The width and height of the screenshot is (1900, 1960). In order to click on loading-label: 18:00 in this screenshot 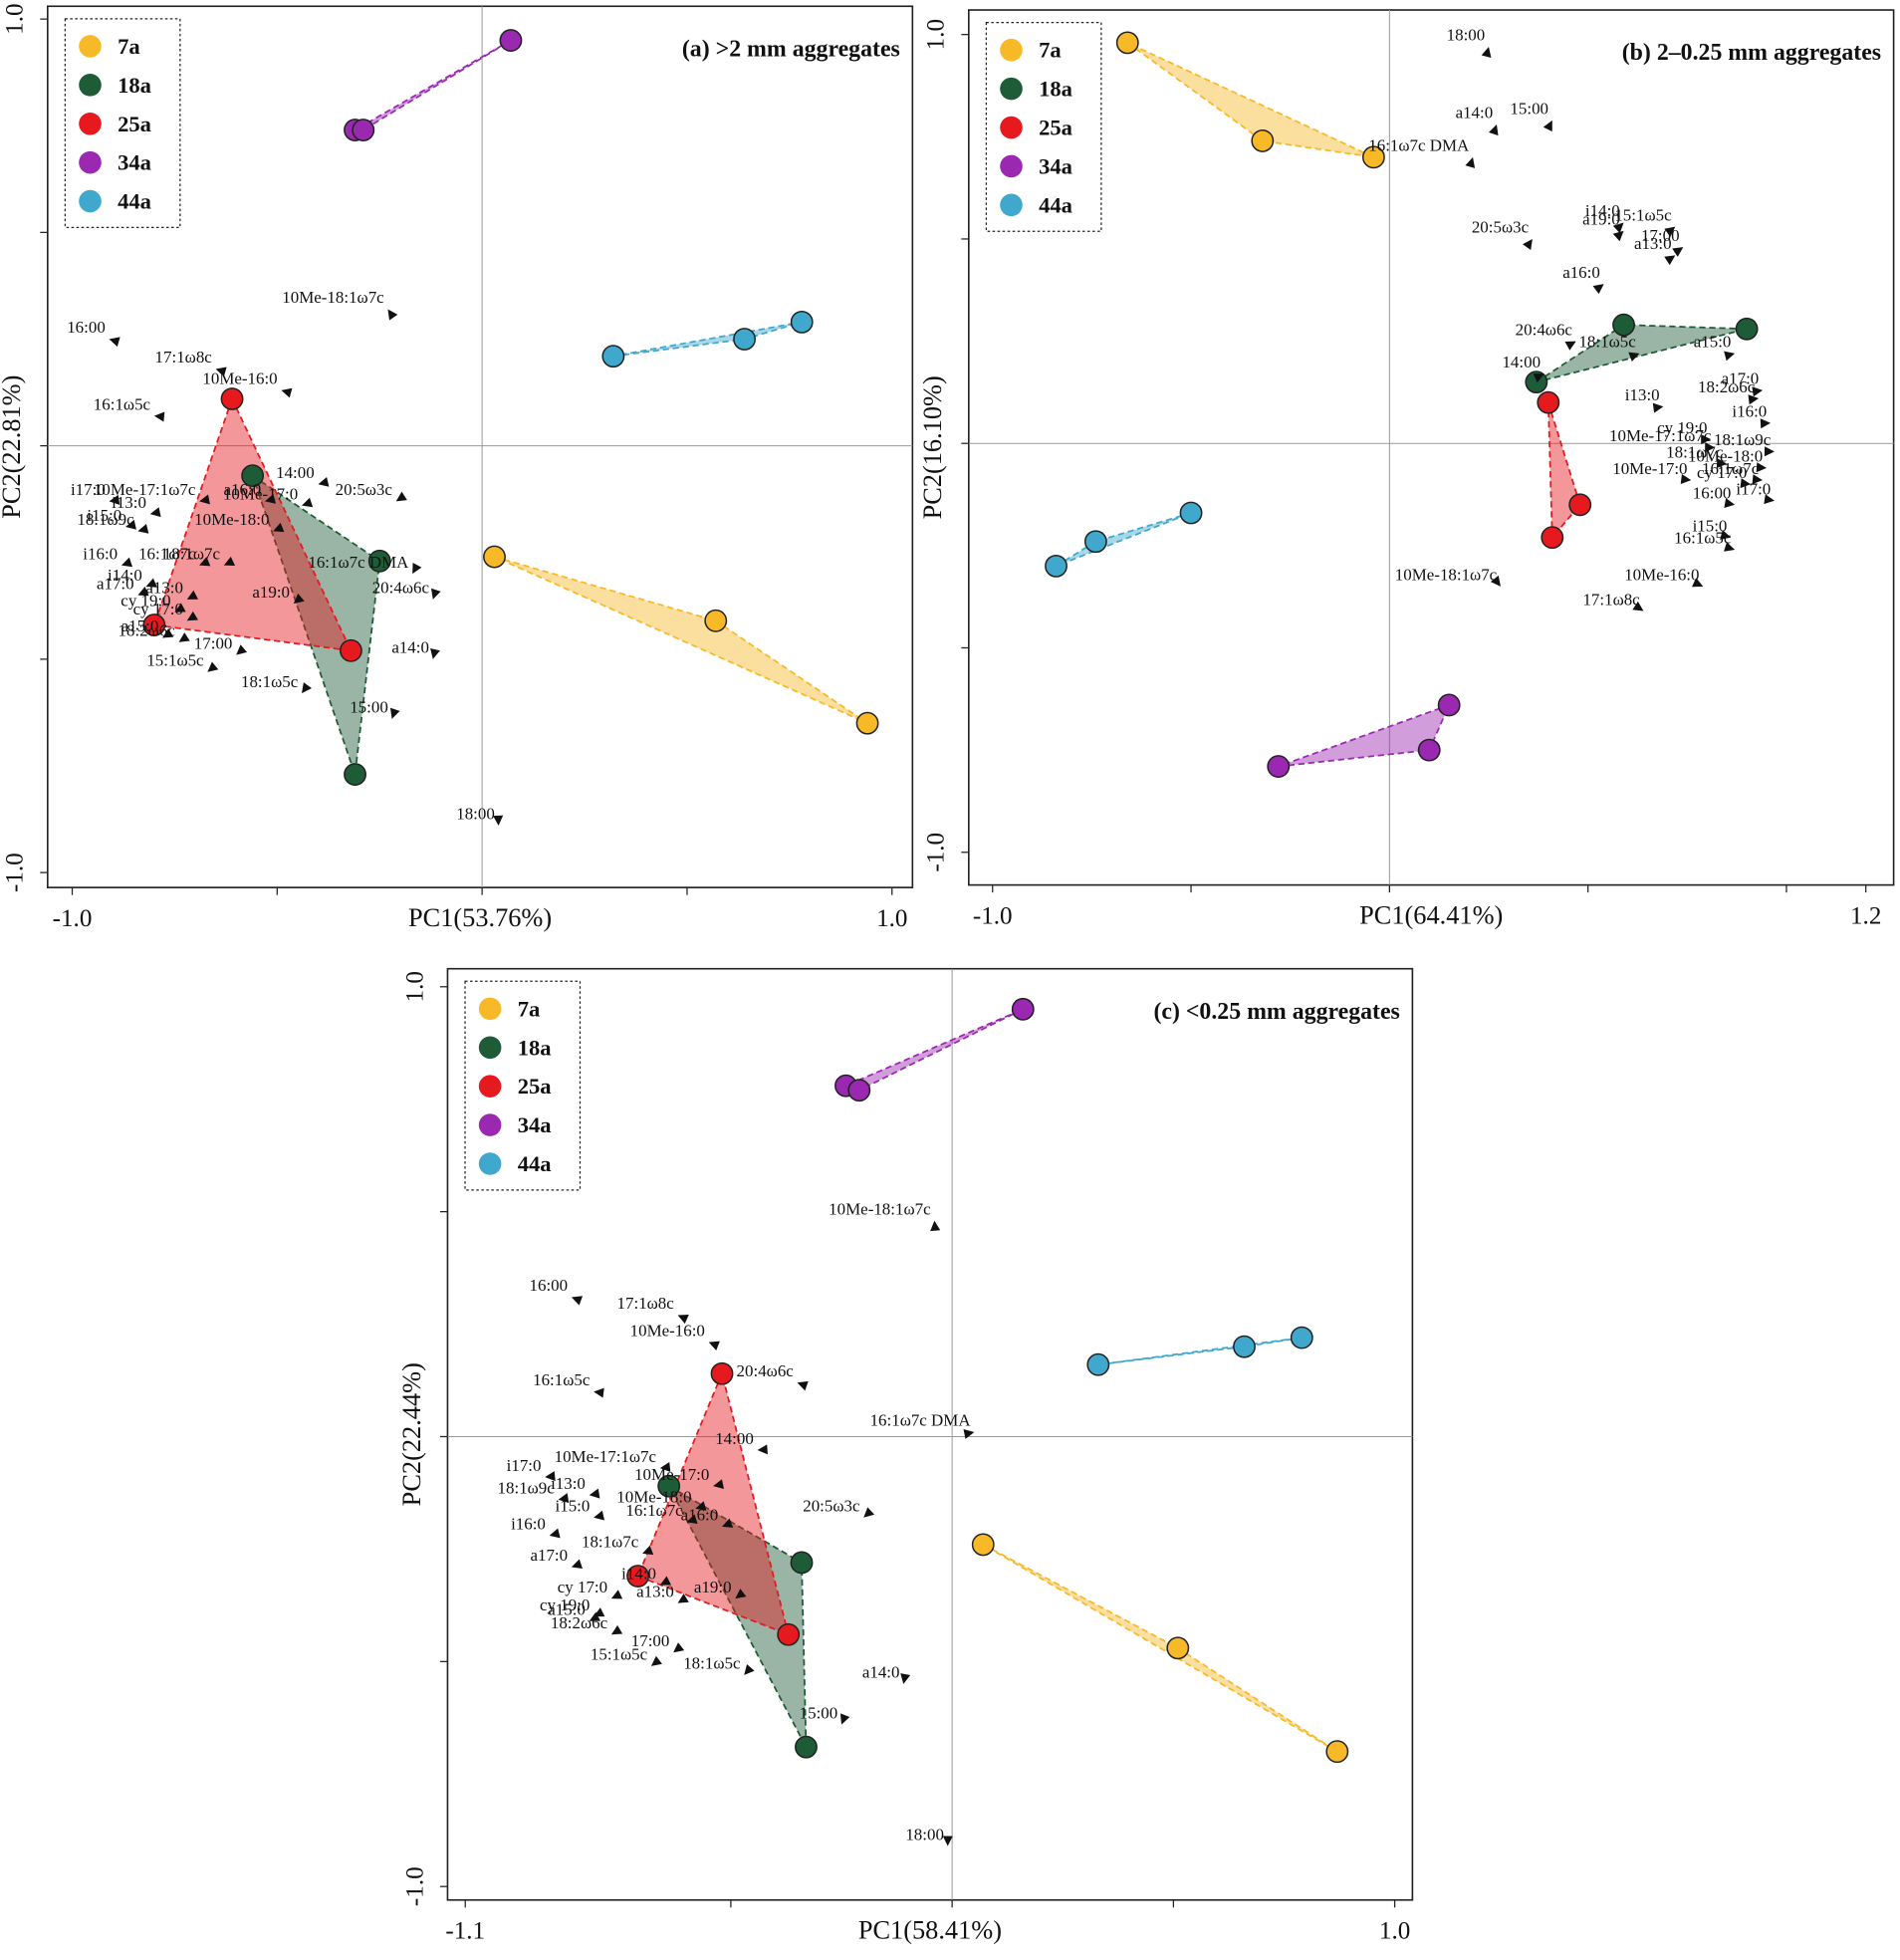, I will do `click(1466, 35)`.